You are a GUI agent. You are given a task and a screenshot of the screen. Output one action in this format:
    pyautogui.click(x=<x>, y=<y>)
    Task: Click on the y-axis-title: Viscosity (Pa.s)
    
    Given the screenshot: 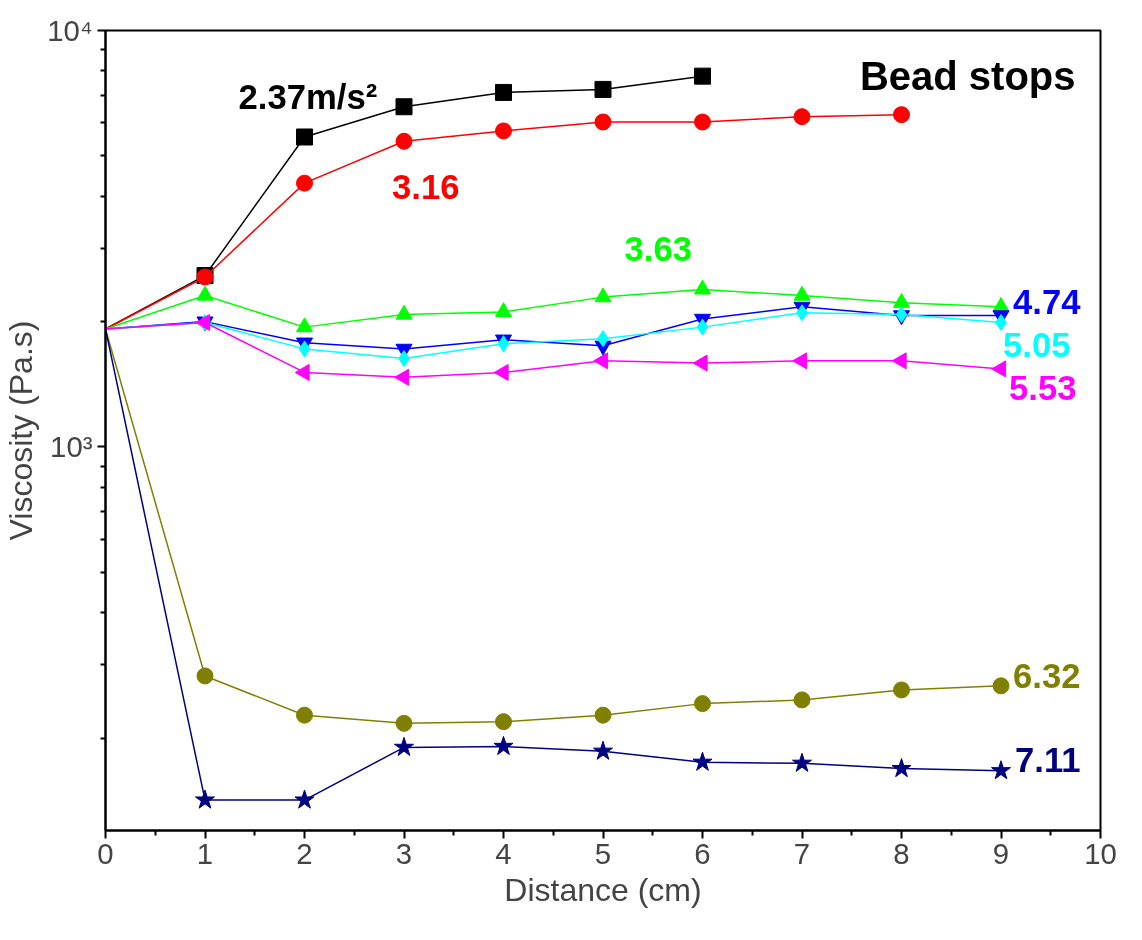 What is the action you would take?
    pyautogui.click(x=21, y=430)
    